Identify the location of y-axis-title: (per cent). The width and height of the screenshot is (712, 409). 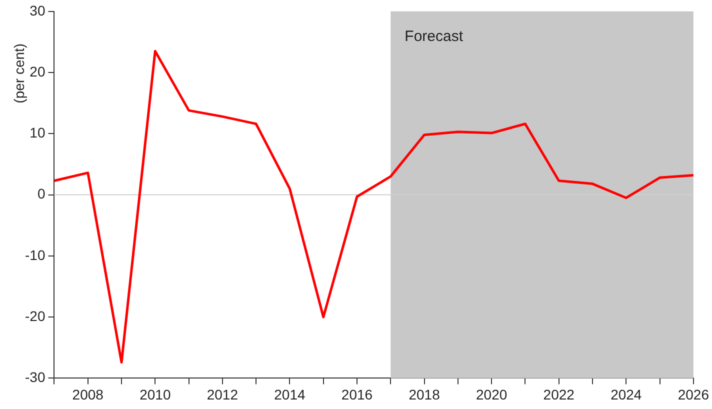
(18, 73).